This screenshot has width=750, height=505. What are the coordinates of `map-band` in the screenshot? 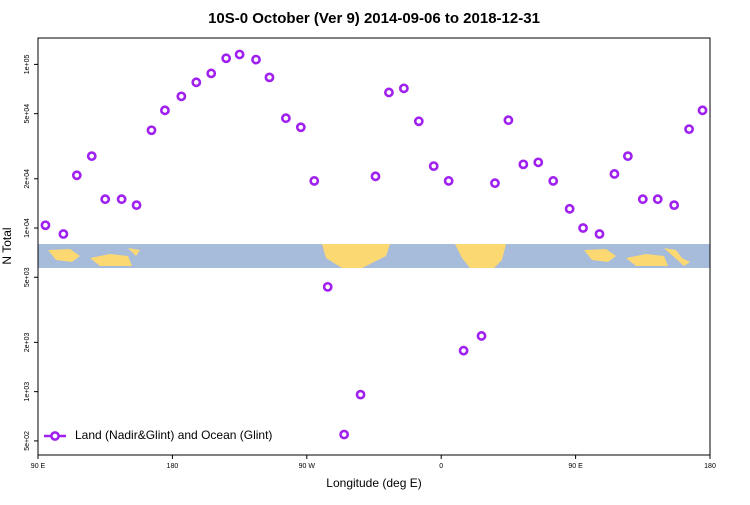 It's located at (374, 256).